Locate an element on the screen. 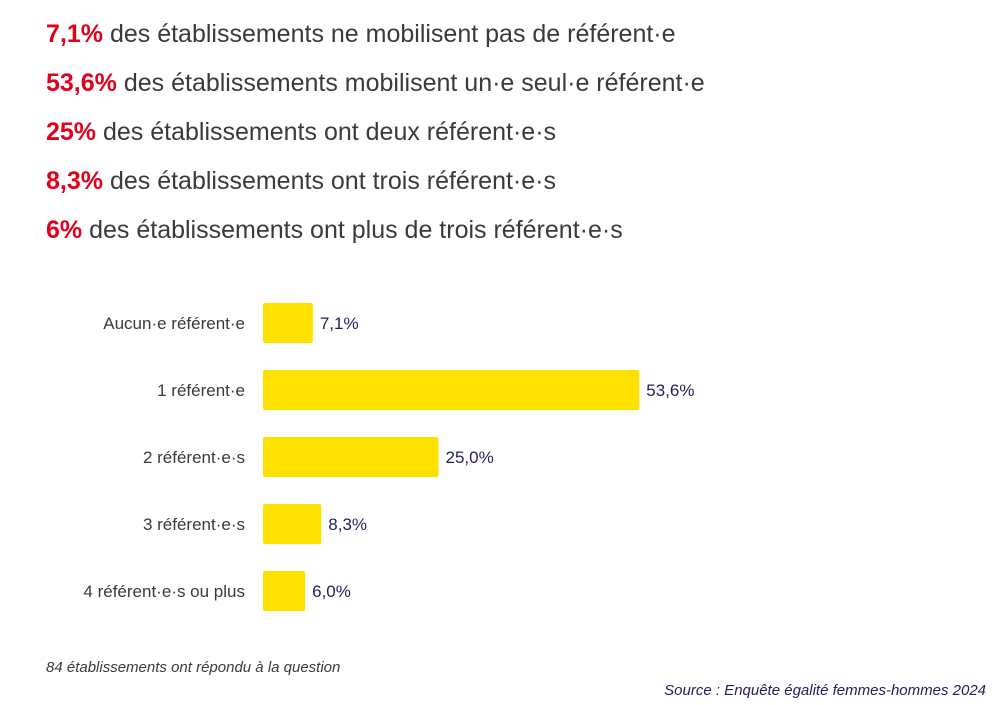  statement-percent: 8,3% is located at coordinates (74, 181).